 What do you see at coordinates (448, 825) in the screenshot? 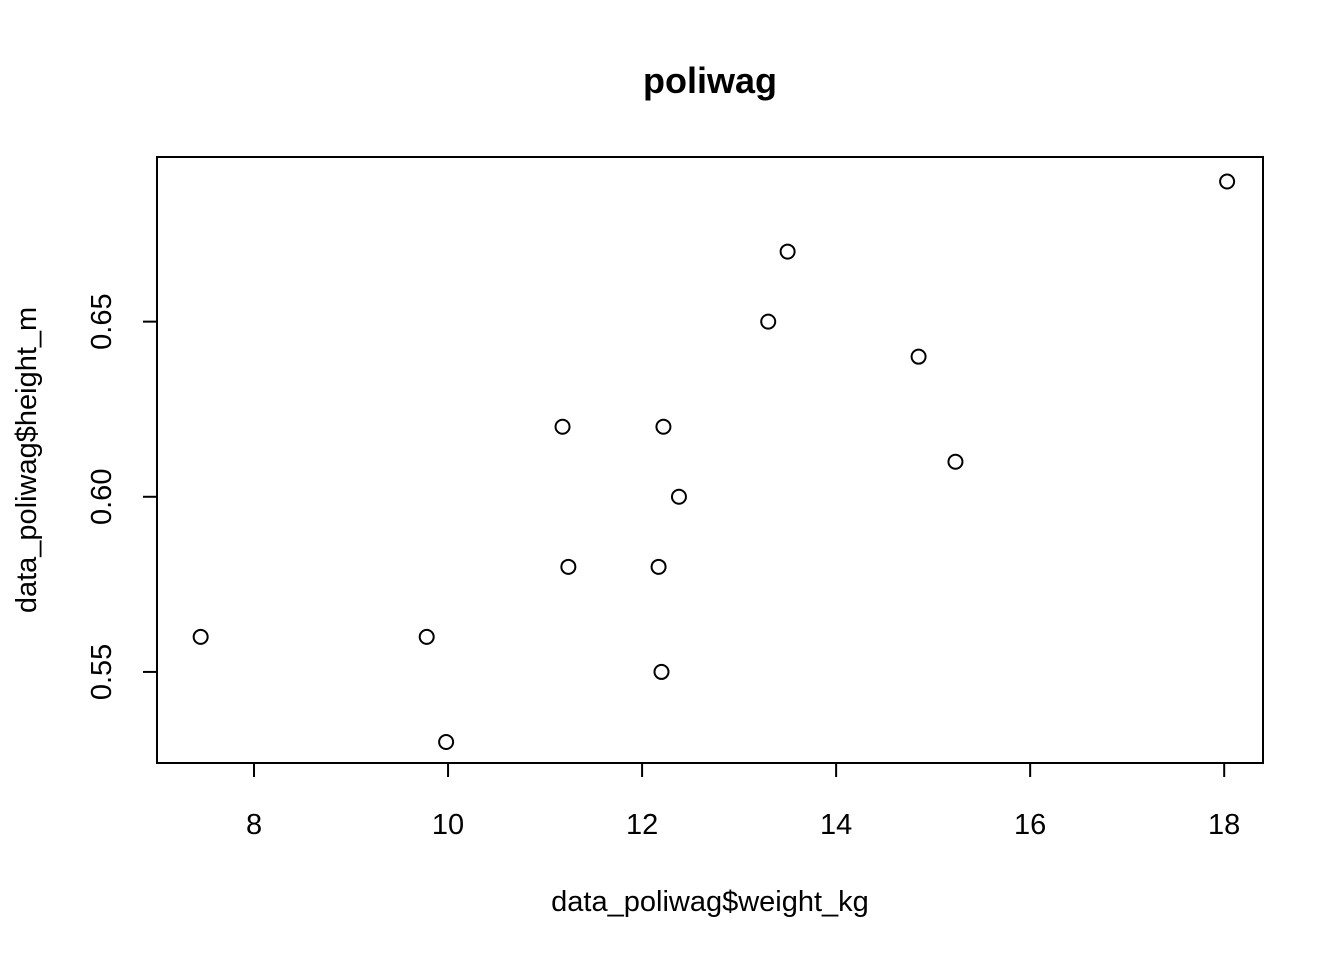
I see `x-tick-label: 10` at bounding box center [448, 825].